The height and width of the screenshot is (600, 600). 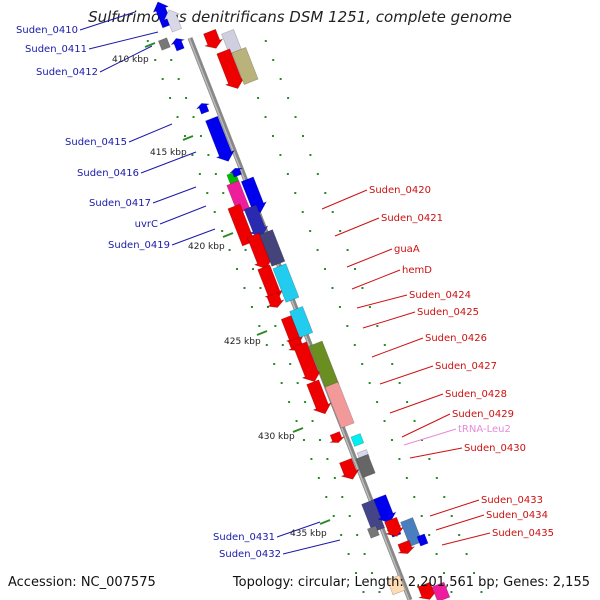 I want to click on label-suden-0421: Suden_0421, so click(x=412, y=218).